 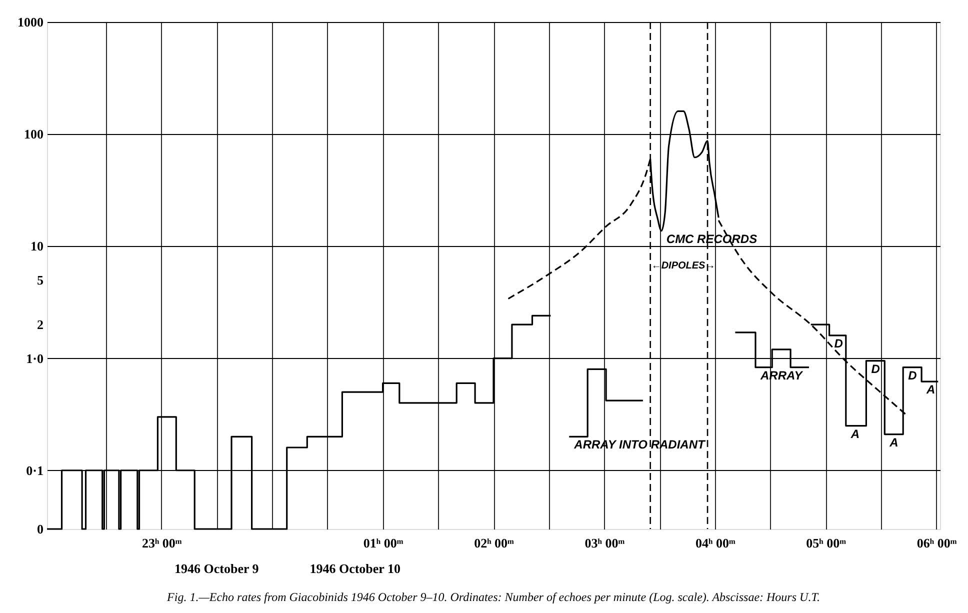 What do you see at coordinates (494, 543) in the screenshot?
I see `x-tick-label: 02ʰ 00ᵐ` at bounding box center [494, 543].